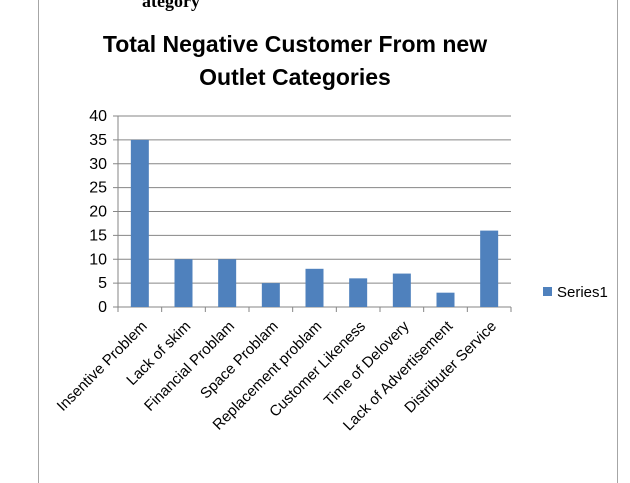 This screenshot has width=630, height=483. What do you see at coordinates (102, 307) in the screenshot?
I see `y-tick-label: 0` at bounding box center [102, 307].